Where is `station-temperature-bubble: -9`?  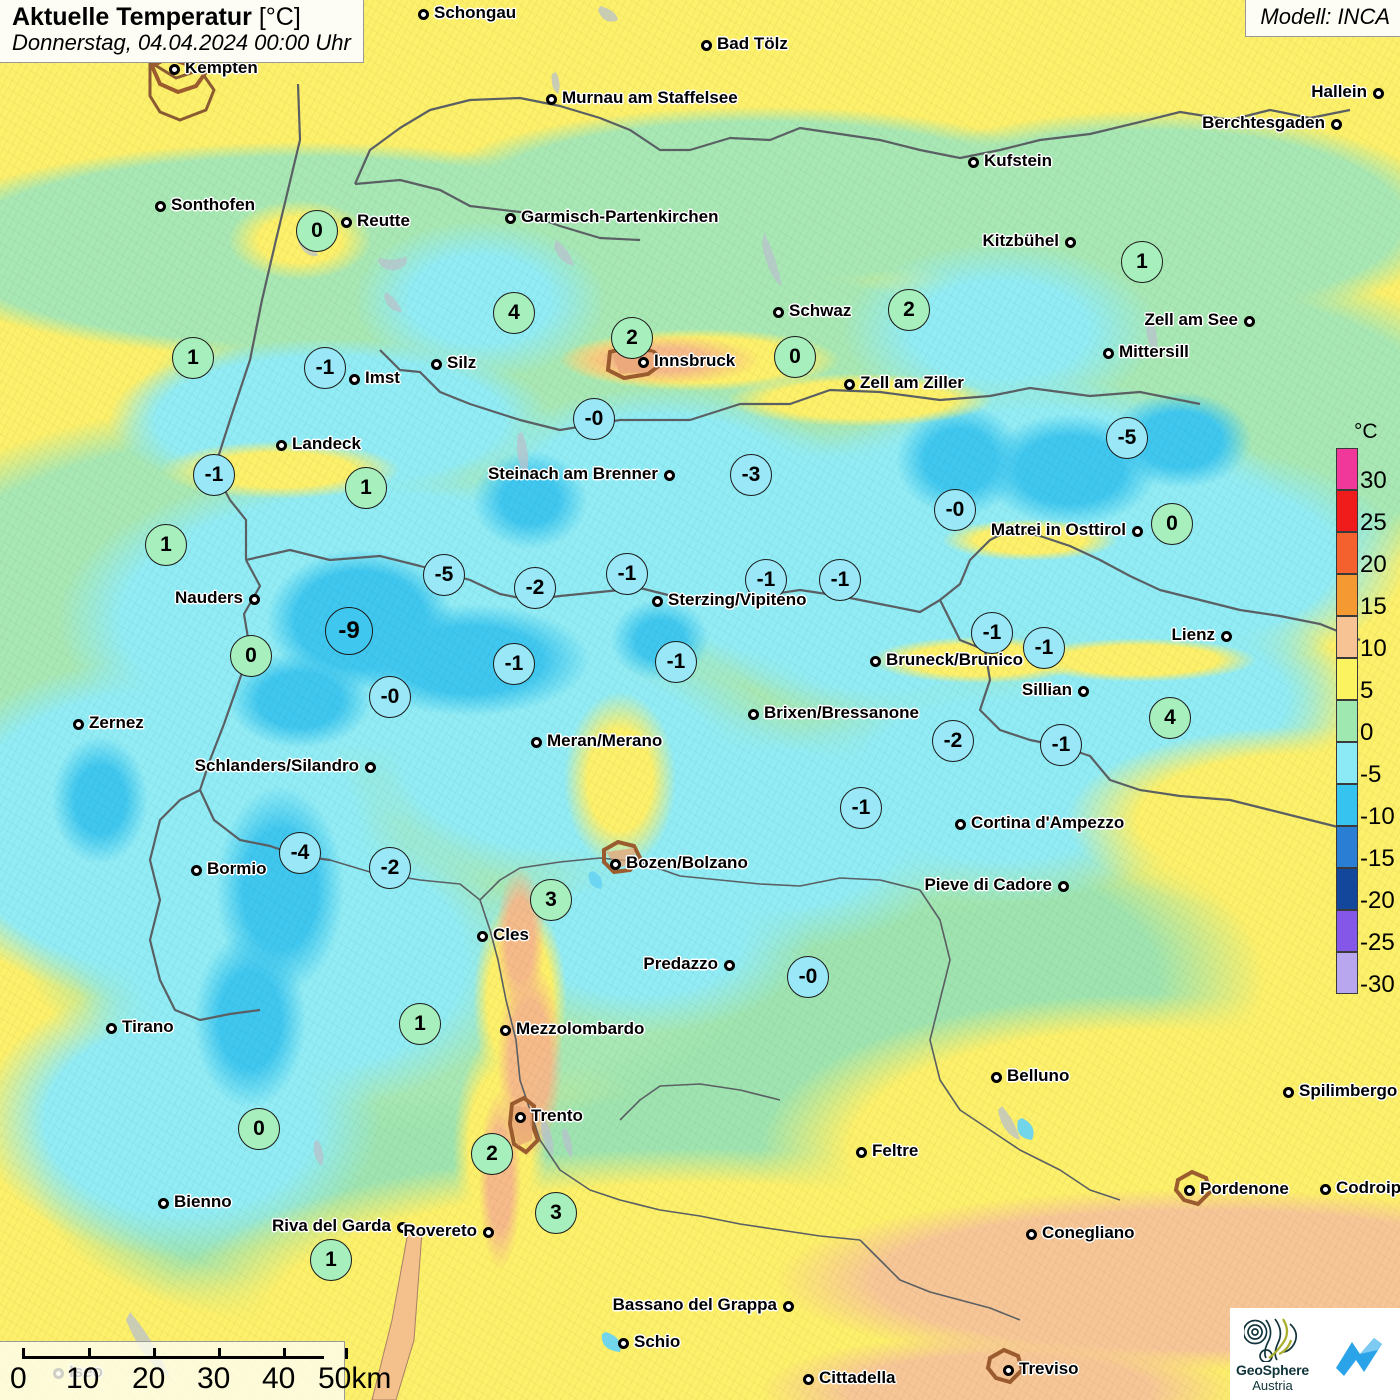
station-temperature-bubble: -9 is located at coordinates (349, 631).